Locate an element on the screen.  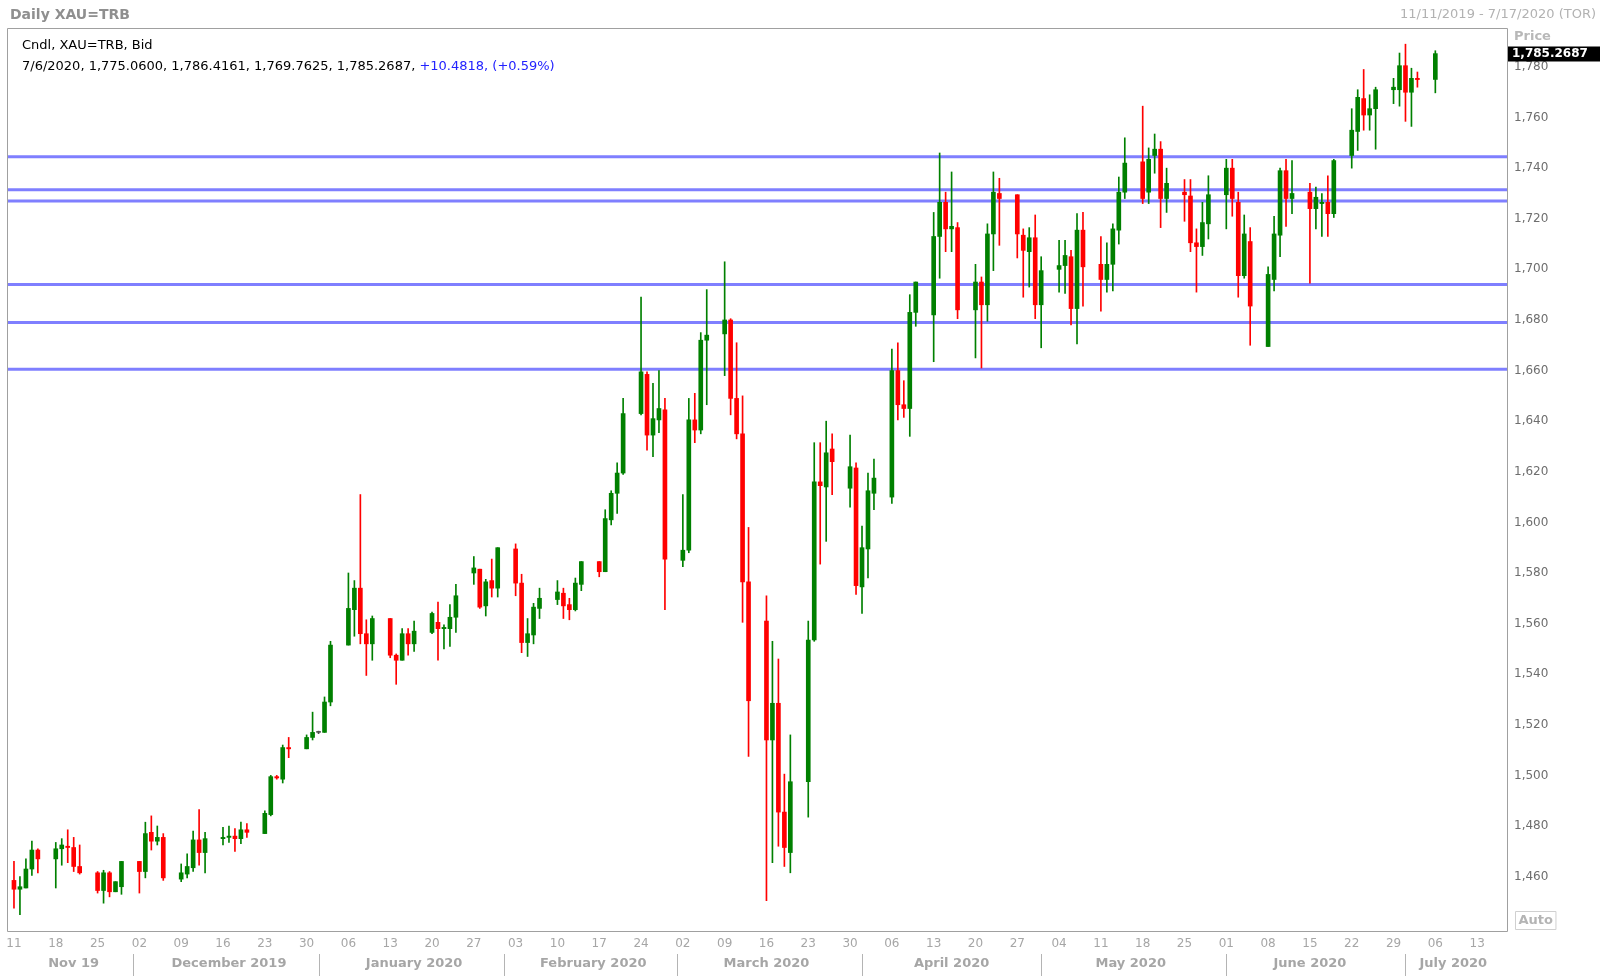
y-tick-label: 1,540 is located at coordinates (1531, 673).